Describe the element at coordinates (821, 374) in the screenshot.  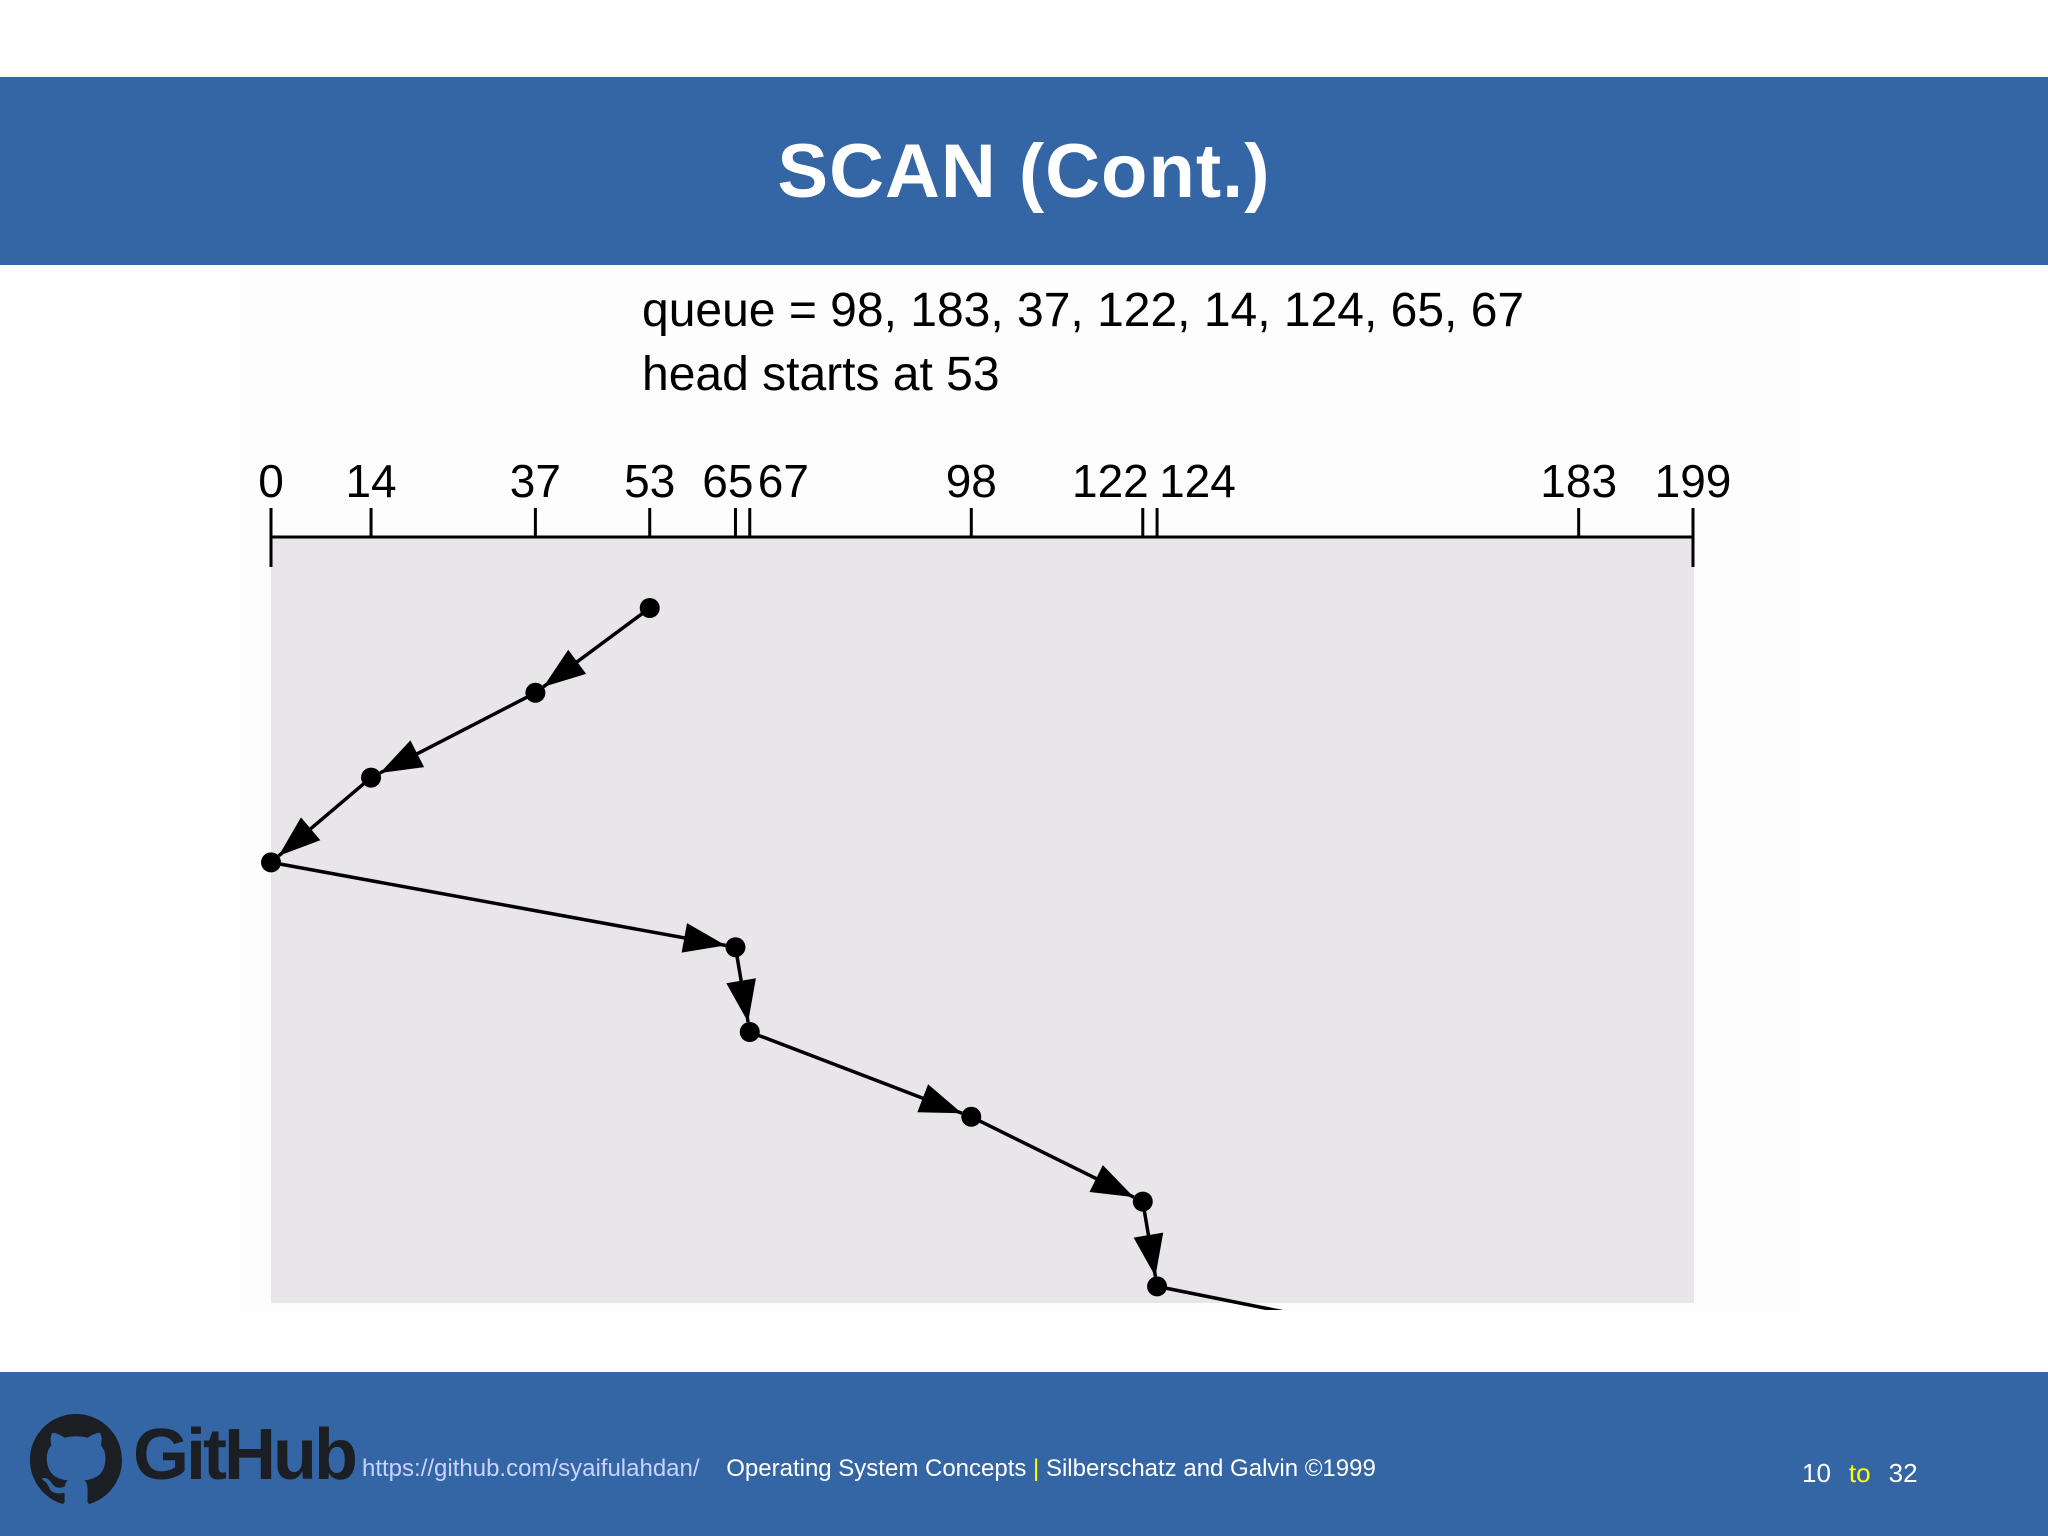
I see `head-label: head starts at 53` at that location.